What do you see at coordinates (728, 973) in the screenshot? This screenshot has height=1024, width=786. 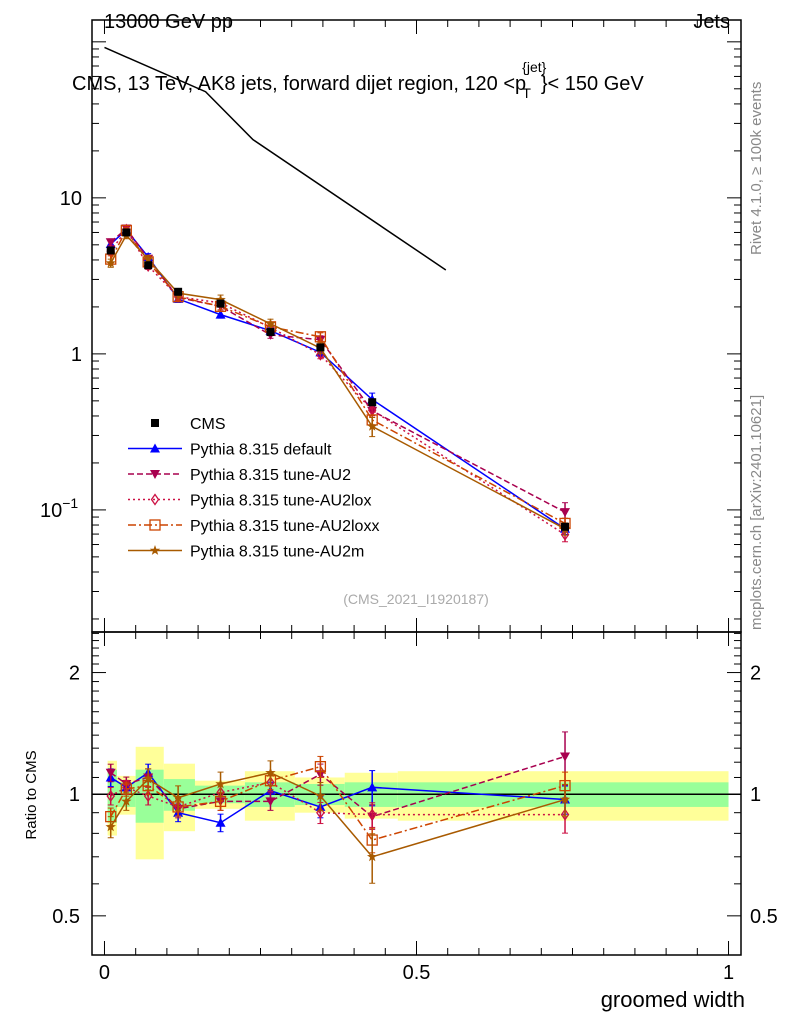 I see `x-tick-label: 1` at bounding box center [728, 973].